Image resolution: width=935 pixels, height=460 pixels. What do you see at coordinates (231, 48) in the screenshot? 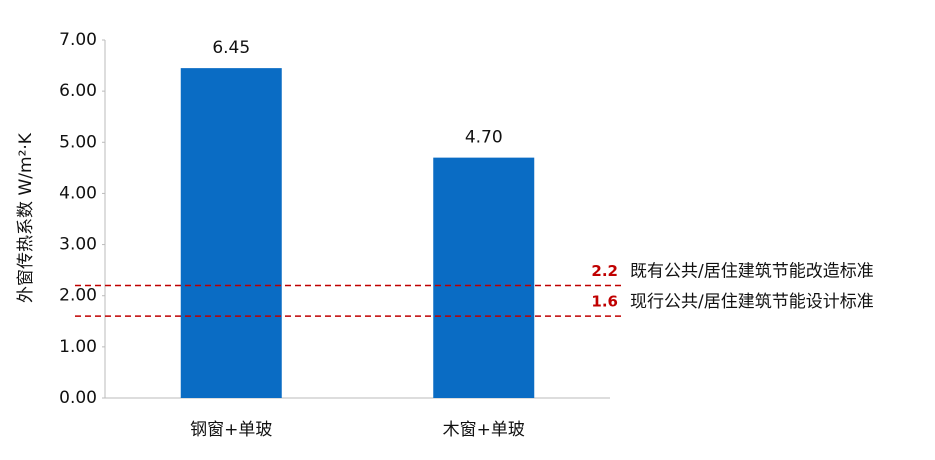
I see `data-label: 6.45` at bounding box center [231, 48].